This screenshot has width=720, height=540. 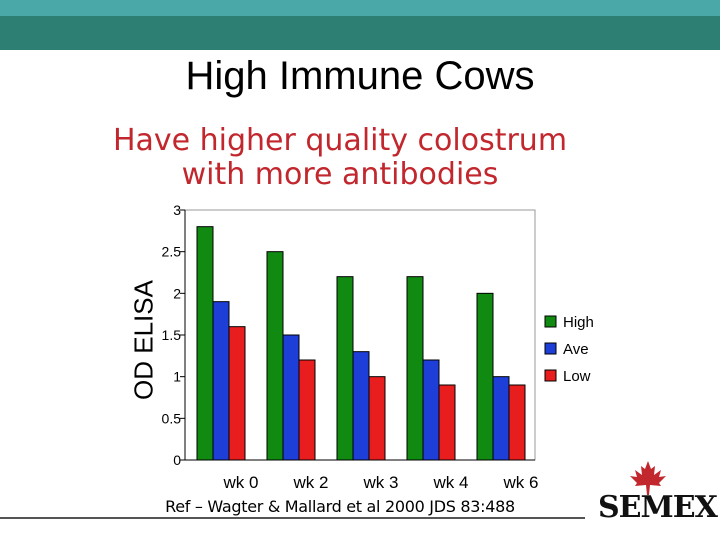 What do you see at coordinates (447, 422) in the screenshot?
I see `bar-low-wk4` at bounding box center [447, 422].